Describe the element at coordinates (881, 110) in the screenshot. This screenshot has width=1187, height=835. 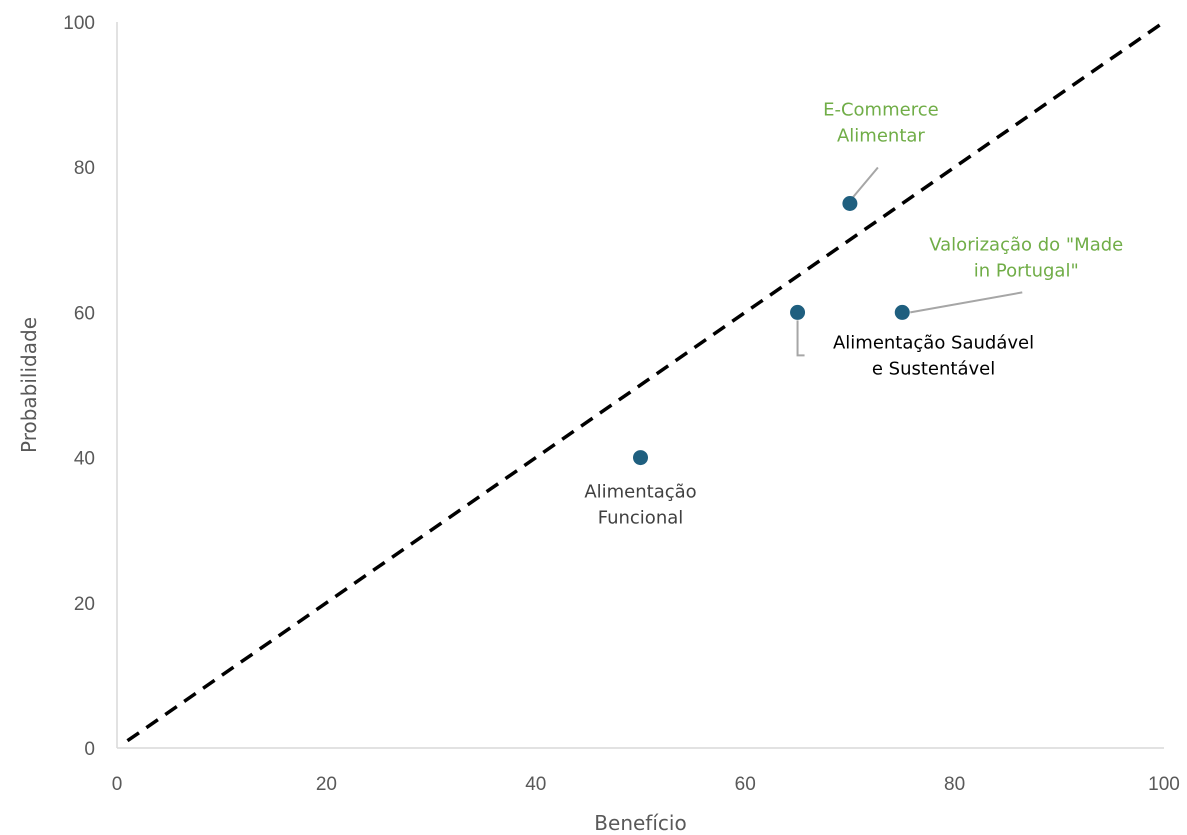
I see `point-label-line: E-Commerce` at that location.